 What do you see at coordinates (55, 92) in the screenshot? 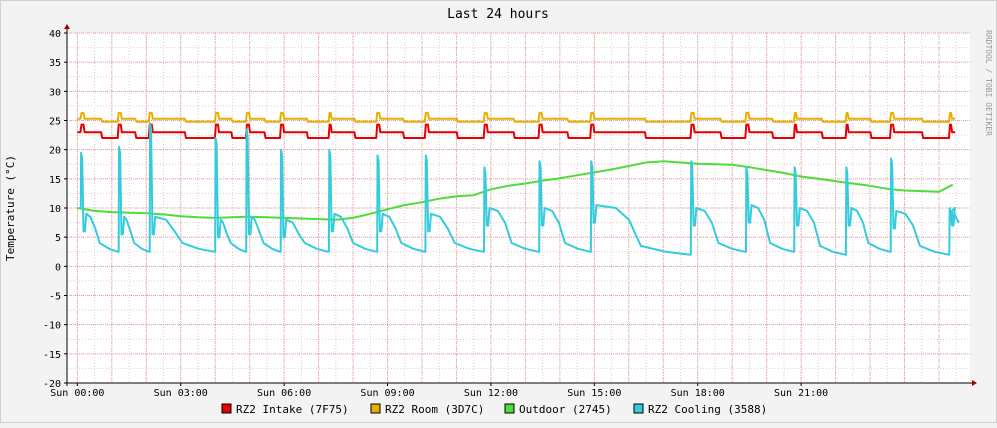
I see `y-tick-label: 30` at bounding box center [55, 92].